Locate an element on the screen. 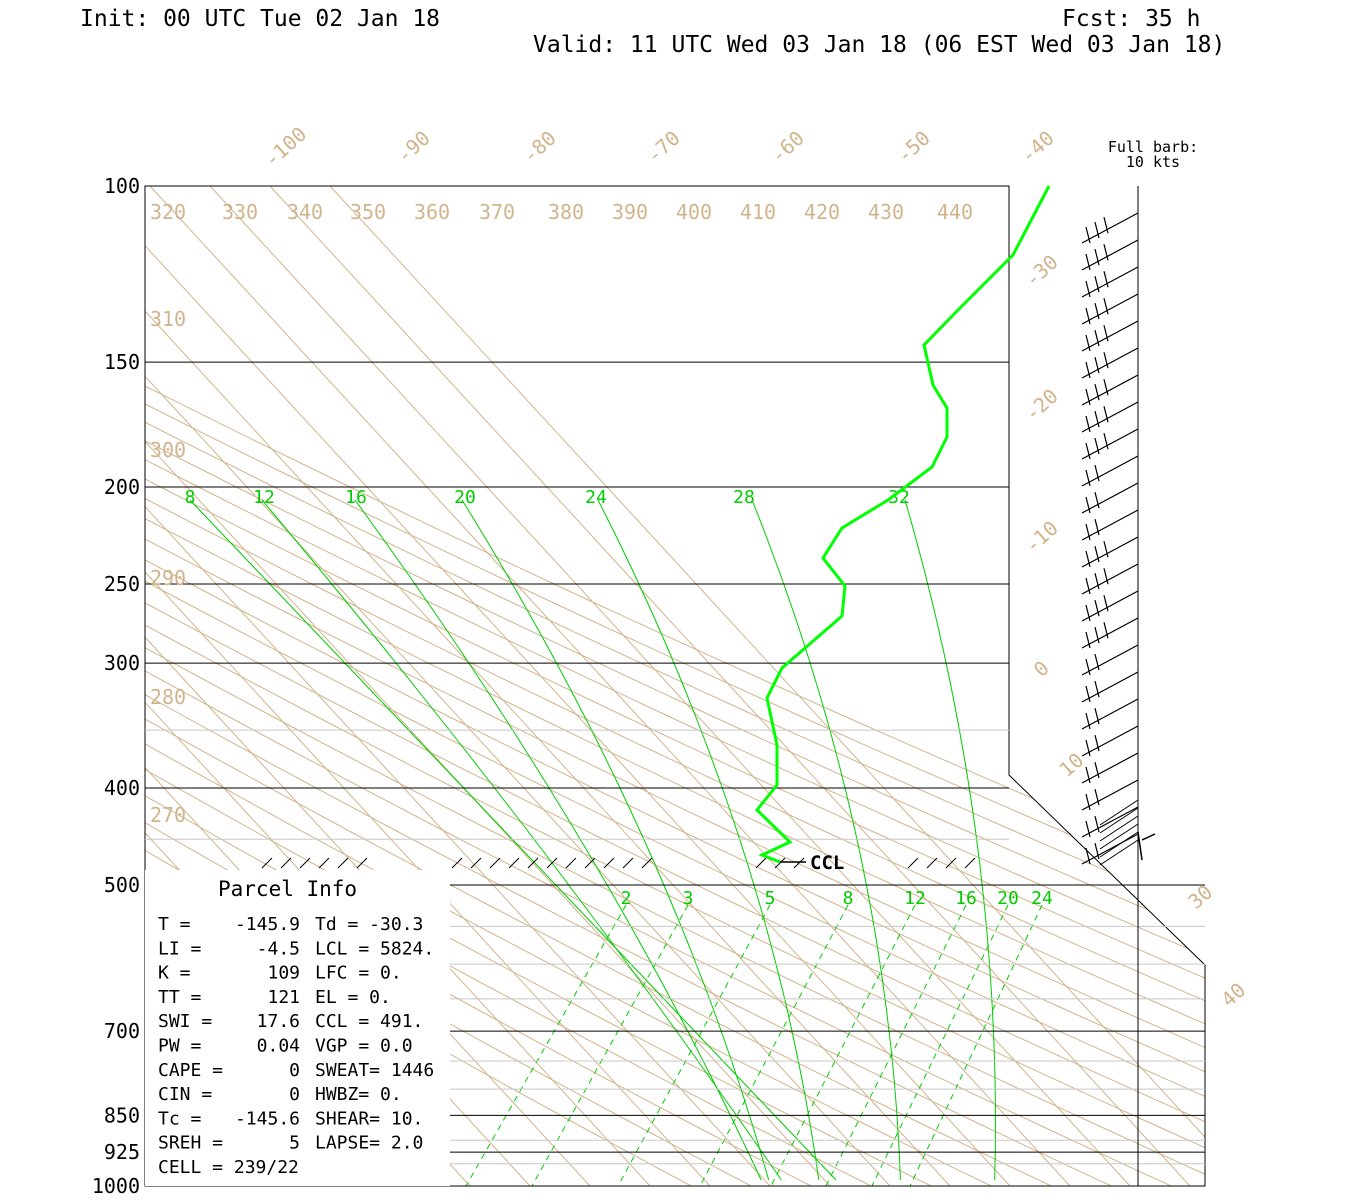  theta-label: 350 is located at coordinates (368, 212).